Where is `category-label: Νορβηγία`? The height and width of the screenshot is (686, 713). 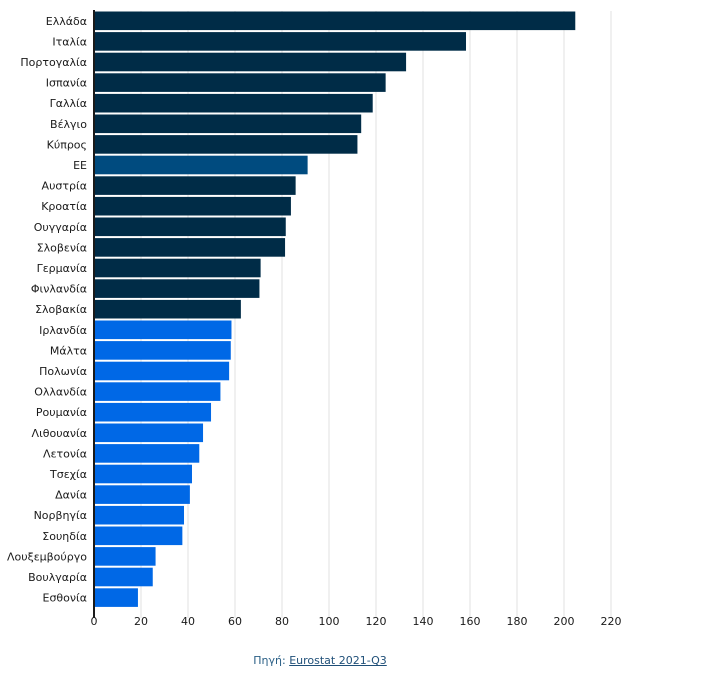
category-label: Νορβηγία is located at coordinates (60, 515).